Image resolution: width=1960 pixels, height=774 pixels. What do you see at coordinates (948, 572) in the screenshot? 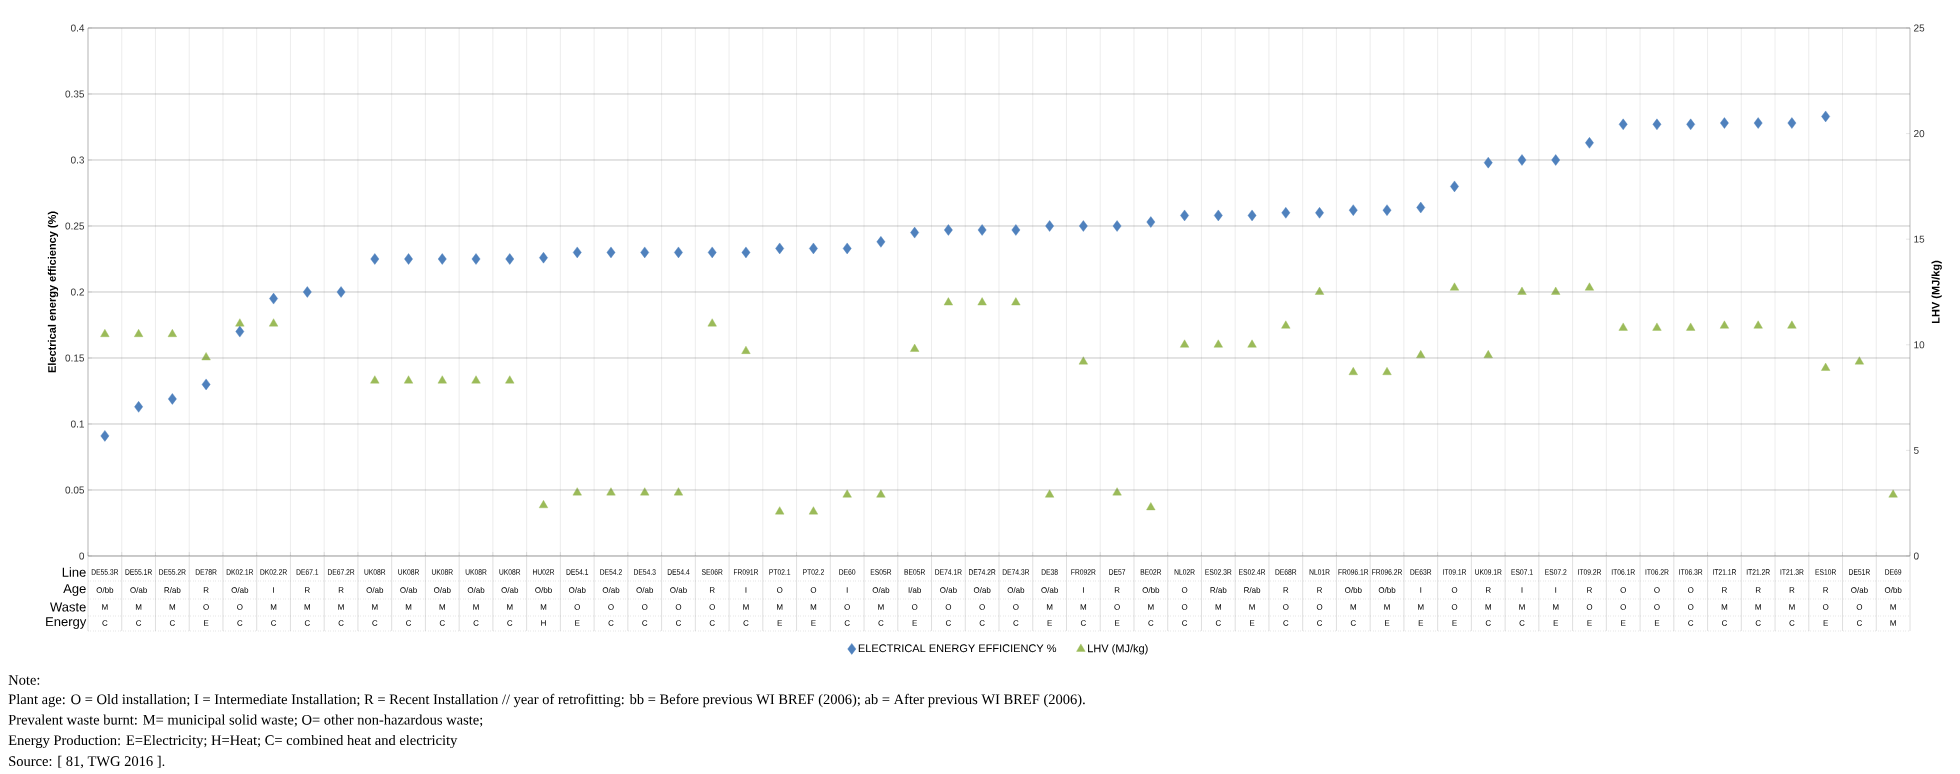
I see `x-tick-label: DE74.1R` at bounding box center [948, 572].